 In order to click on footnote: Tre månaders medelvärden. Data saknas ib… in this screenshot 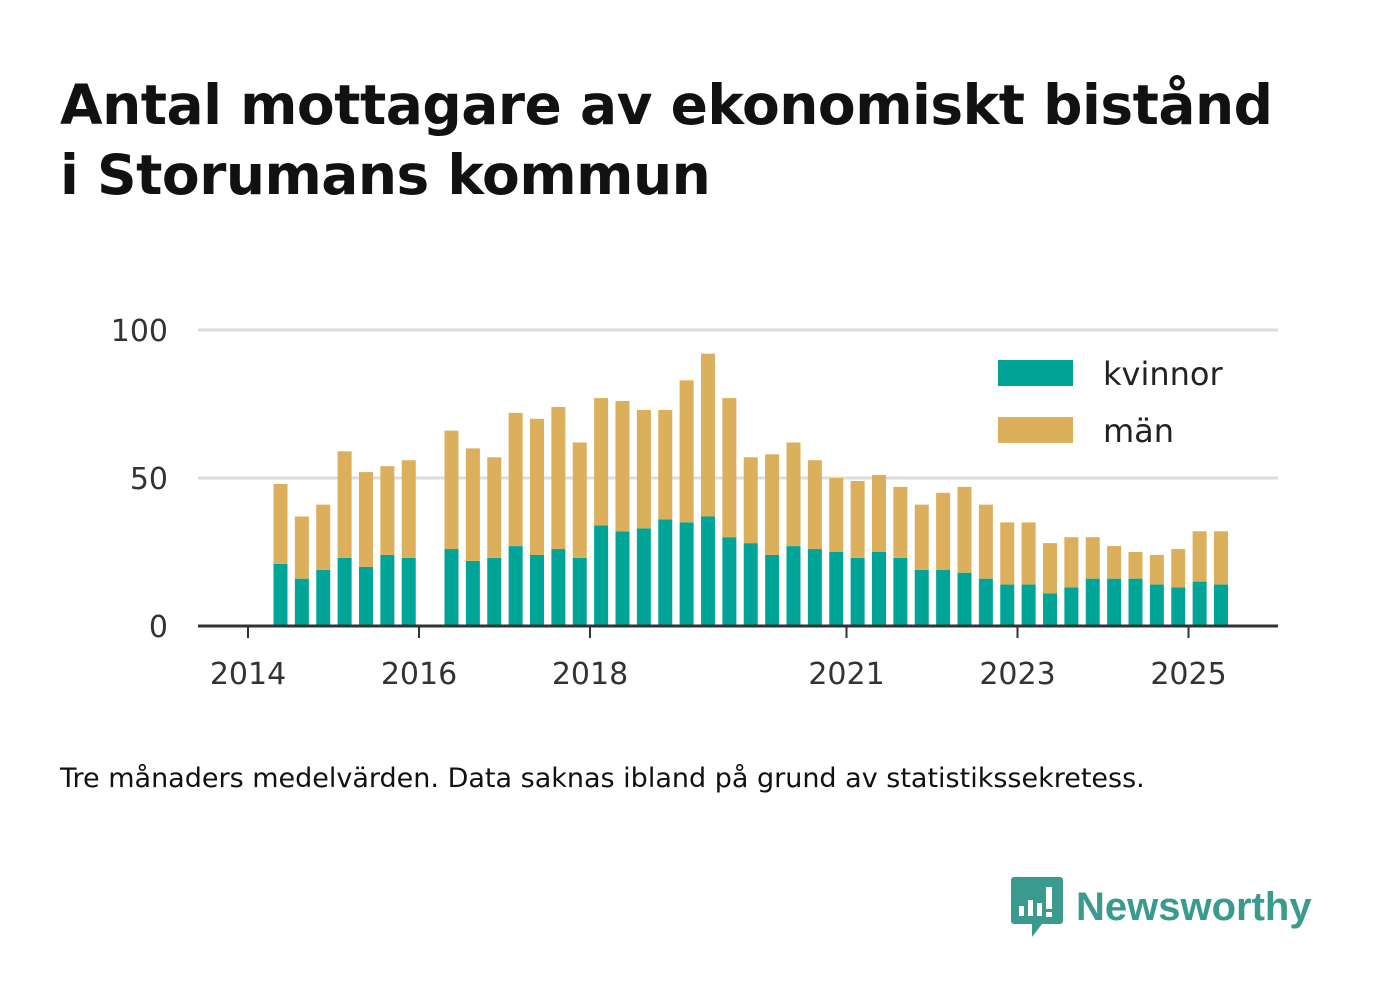, I will do `click(602, 778)`.